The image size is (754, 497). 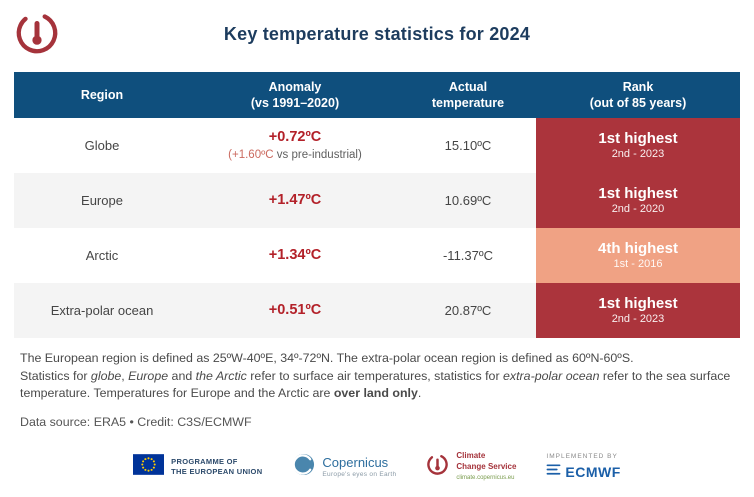 I want to click on rank-value: 4th highest, so click(x=637, y=248).